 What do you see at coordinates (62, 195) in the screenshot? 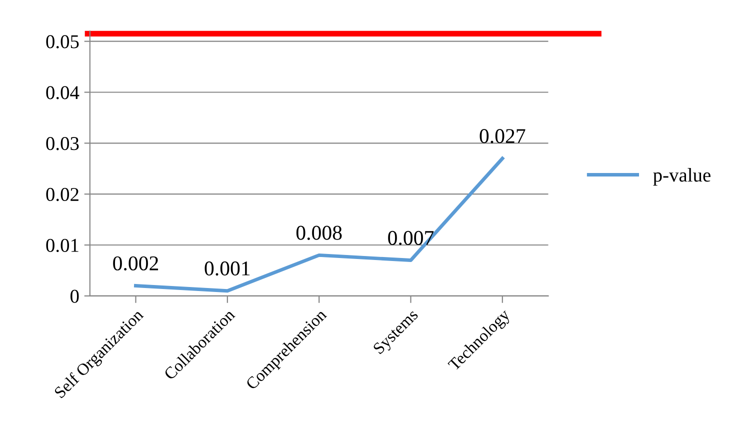
I see `y-tick-label: 0.02` at bounding box center [62, 195].